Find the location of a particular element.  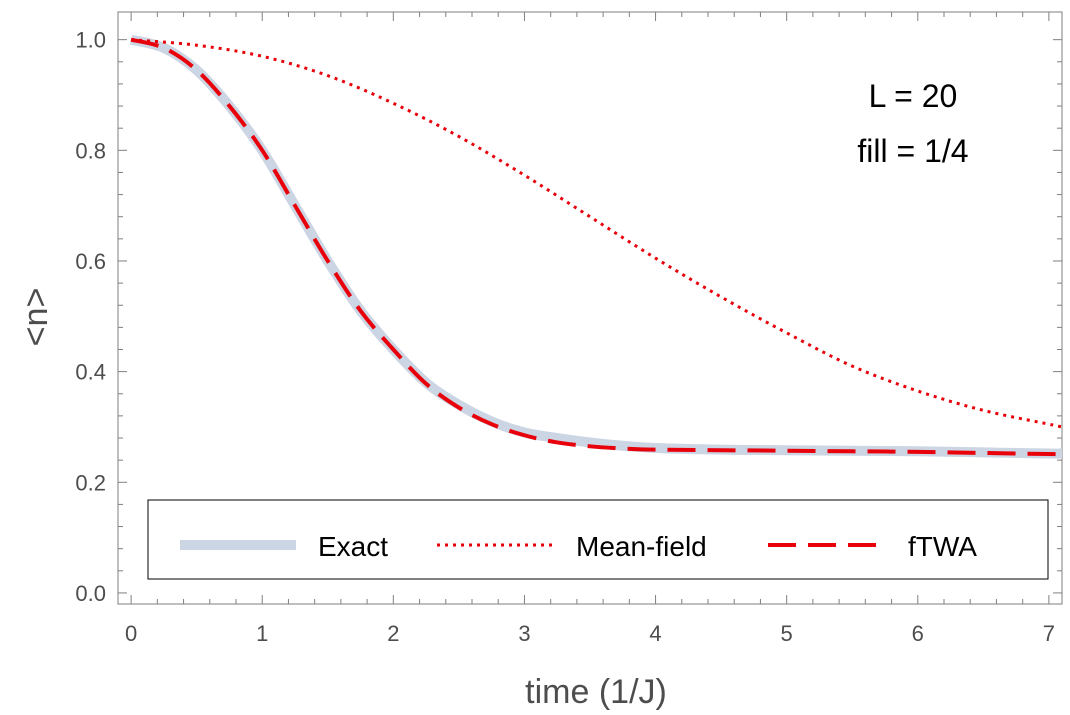

annotation-filling: fill = 1/4 is located at coordinates (912, 151).